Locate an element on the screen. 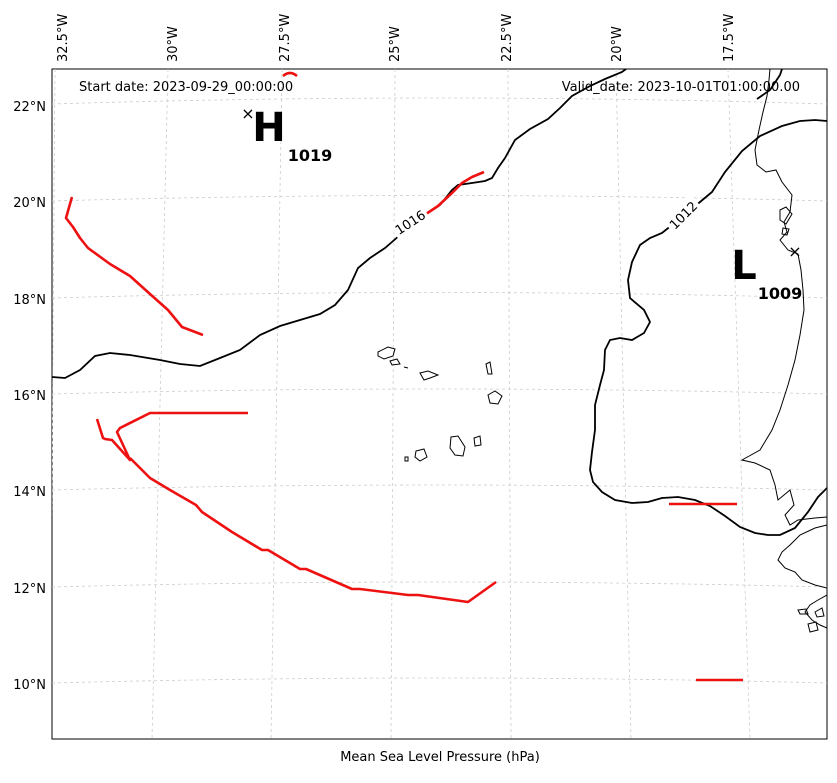 Image resolution: width=837 pixels, height=783 pixels. island-sao-nicolau is located at coordinates (429, 375).